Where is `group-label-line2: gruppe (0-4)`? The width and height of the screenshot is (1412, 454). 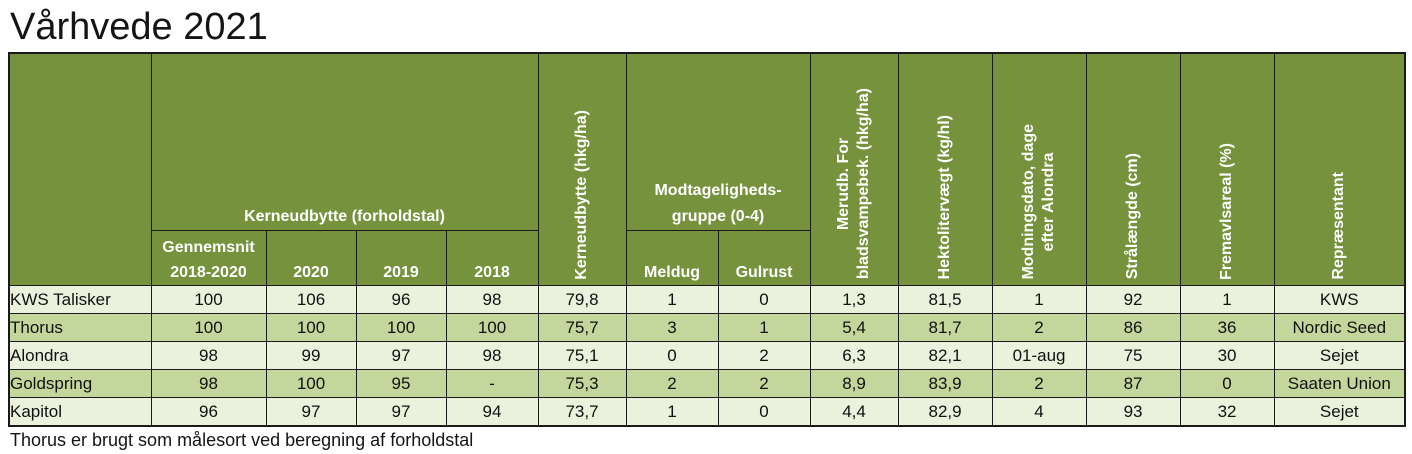
group-label-line2: gruppe (0-4) is located at coordinates (718, 216).